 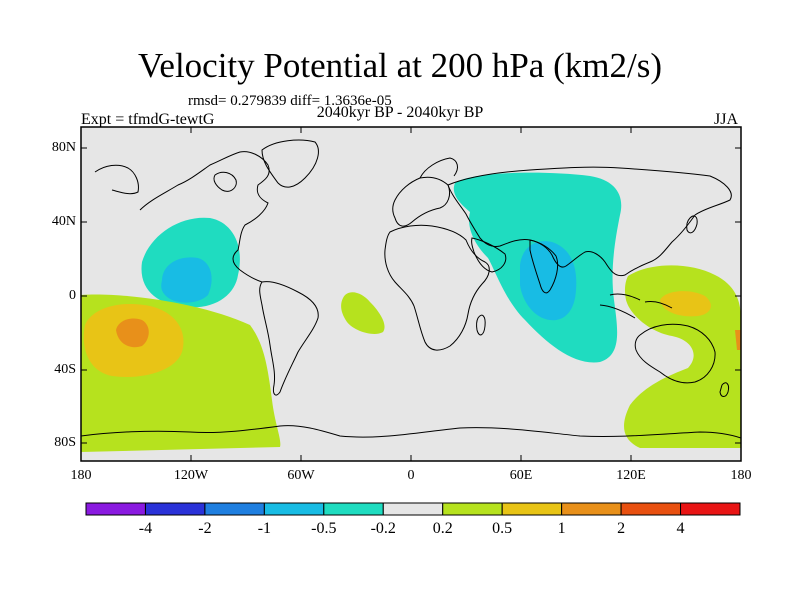 I want to click on contour-neg-indian-core, so click(x=548, y=281).